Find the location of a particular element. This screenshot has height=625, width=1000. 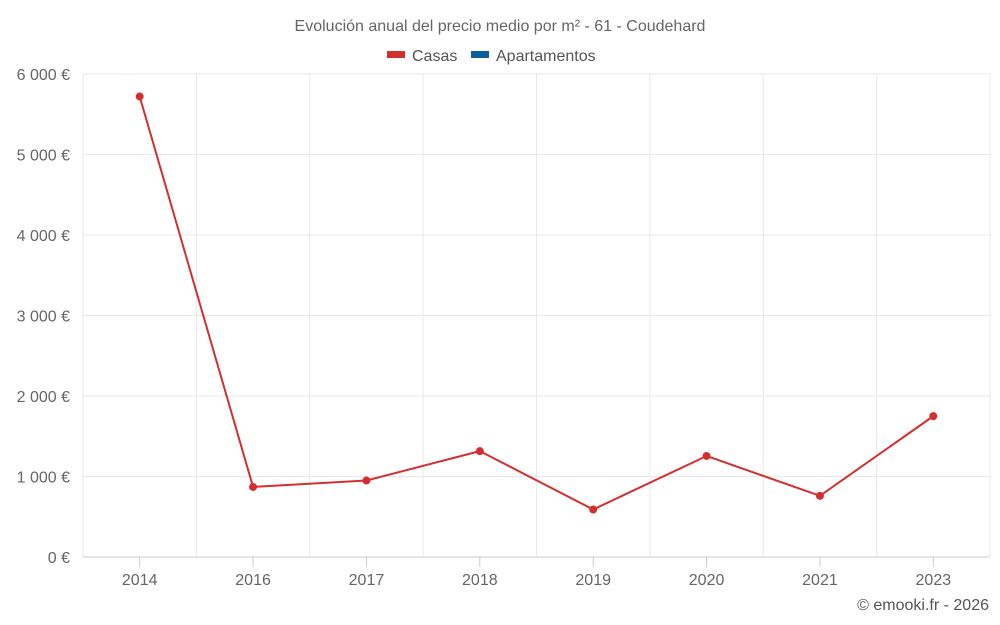

data-point-casas-2016 is located at coordinates (253, 486).